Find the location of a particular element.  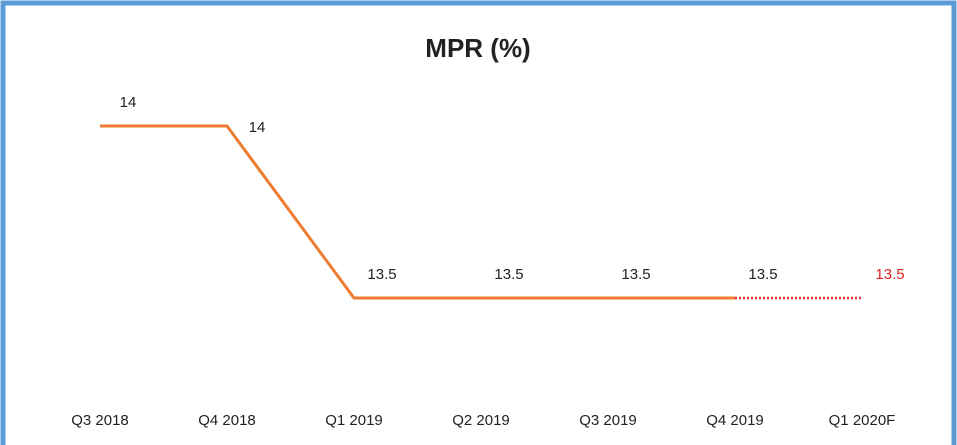

x-tick-label: Q3 2018 is located at coordinates (100, 420).